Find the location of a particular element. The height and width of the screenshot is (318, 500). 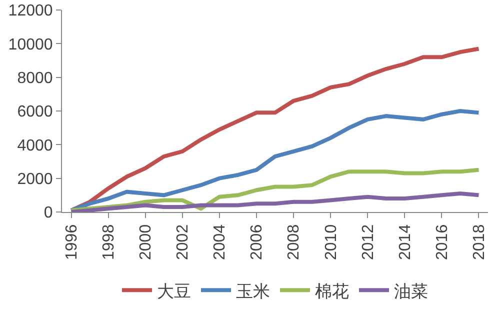

legend-label: 大豆 is located at coordinates (174, 291).